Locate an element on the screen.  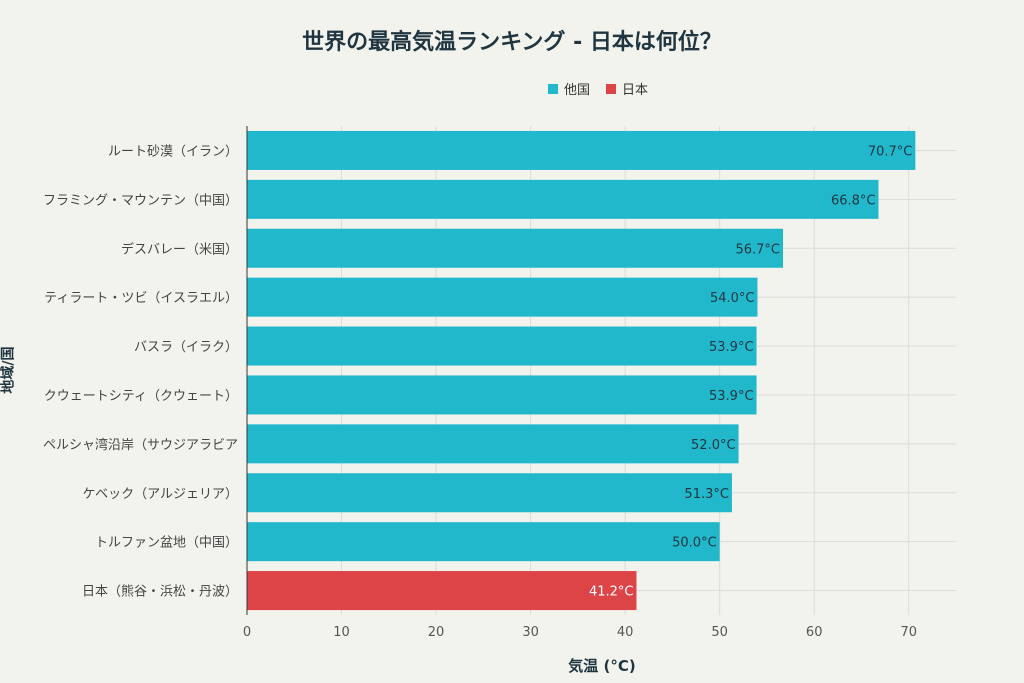
x-tick-label: 20 is located at coordinates (436, 632).